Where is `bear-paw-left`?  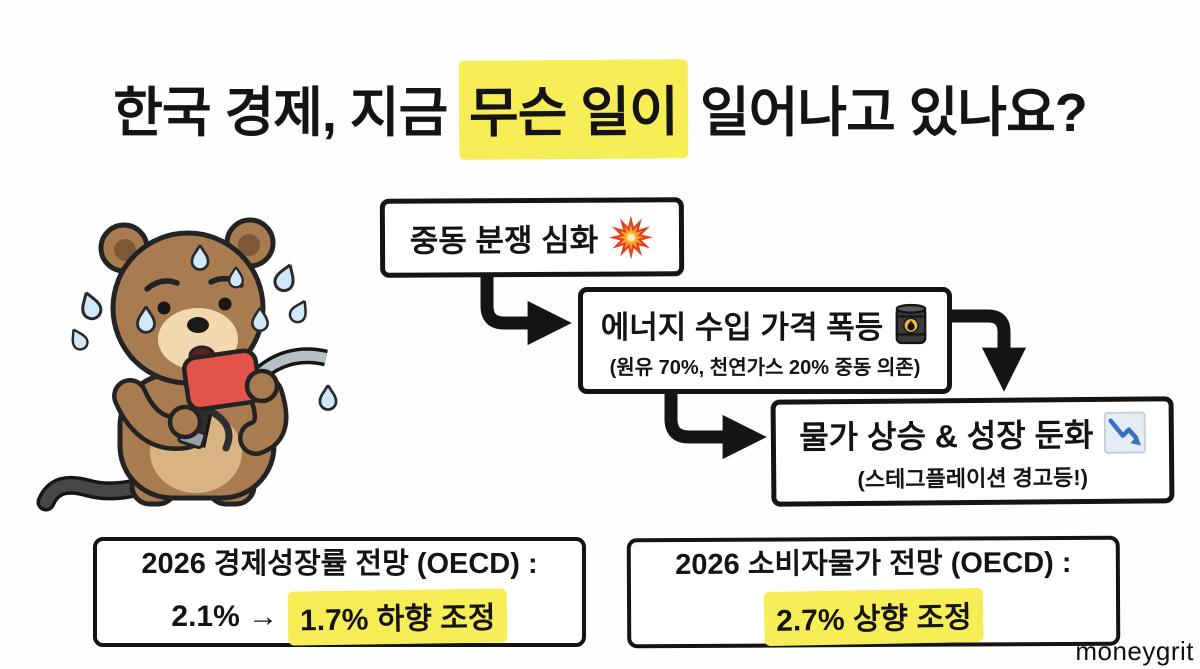
bear-paw-left is located at coordinates (185, 422).